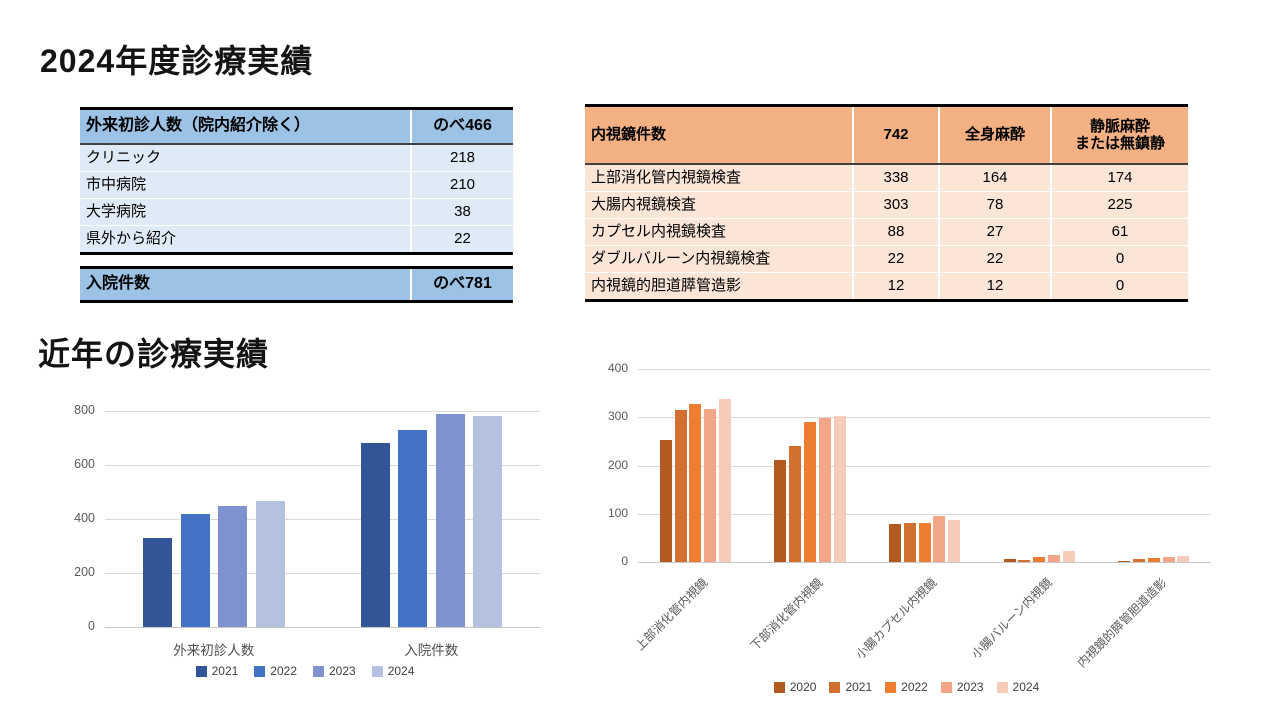 This screenshot has height=720, width=1280. I want to click on y-axis-tick-label: 300, so click(617, 416).